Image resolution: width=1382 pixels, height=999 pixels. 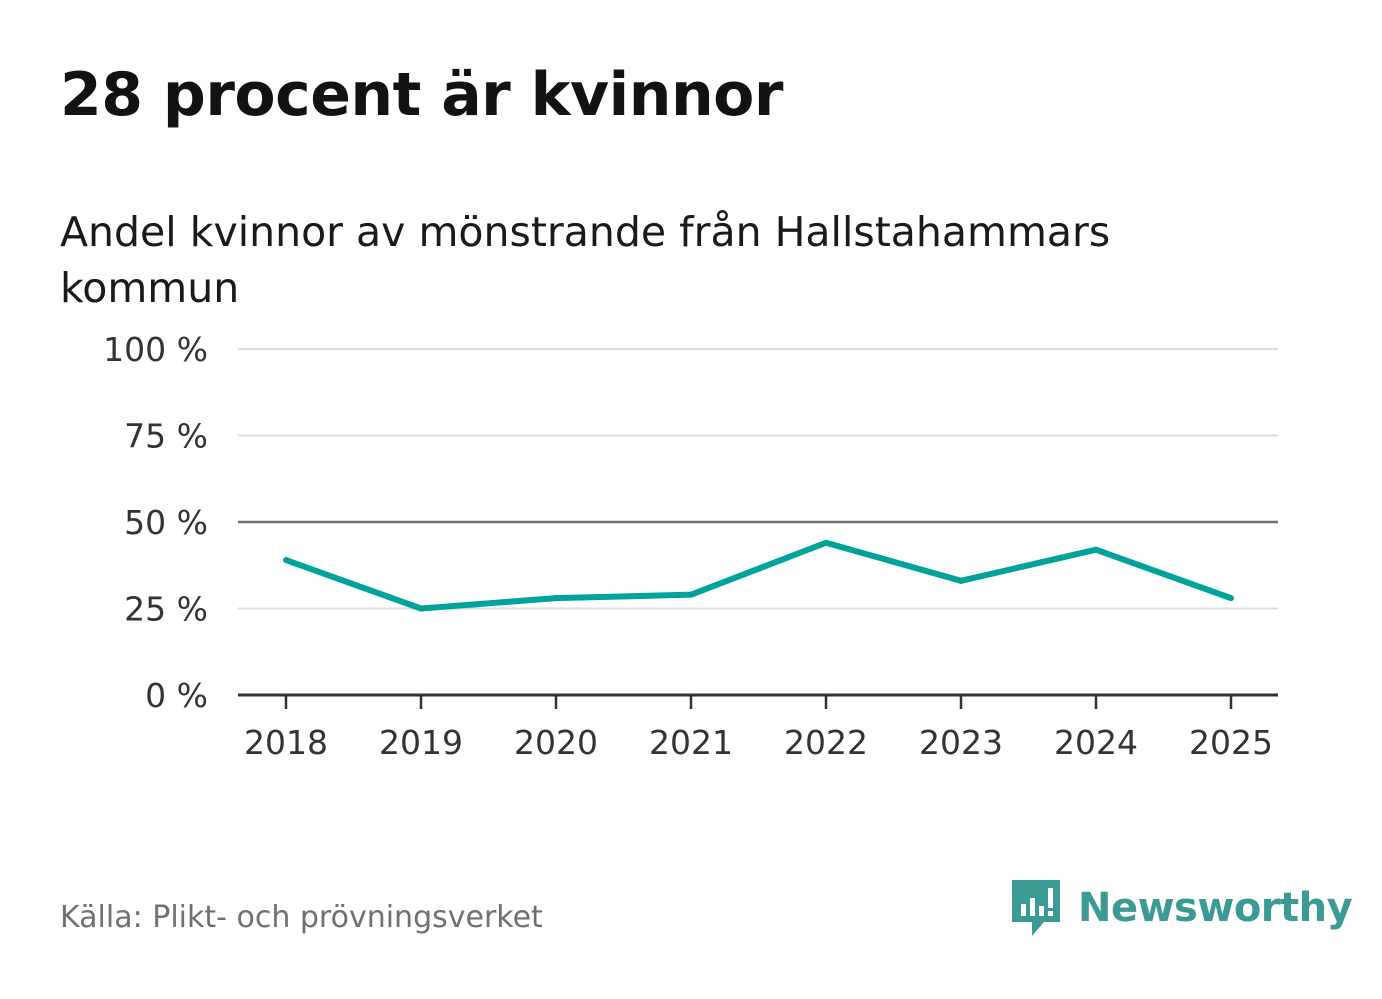 What do you see at coordinates (556, 742) in the screenshot?
I see `x-tick-label: 2020` at bounding box center [556, 742].